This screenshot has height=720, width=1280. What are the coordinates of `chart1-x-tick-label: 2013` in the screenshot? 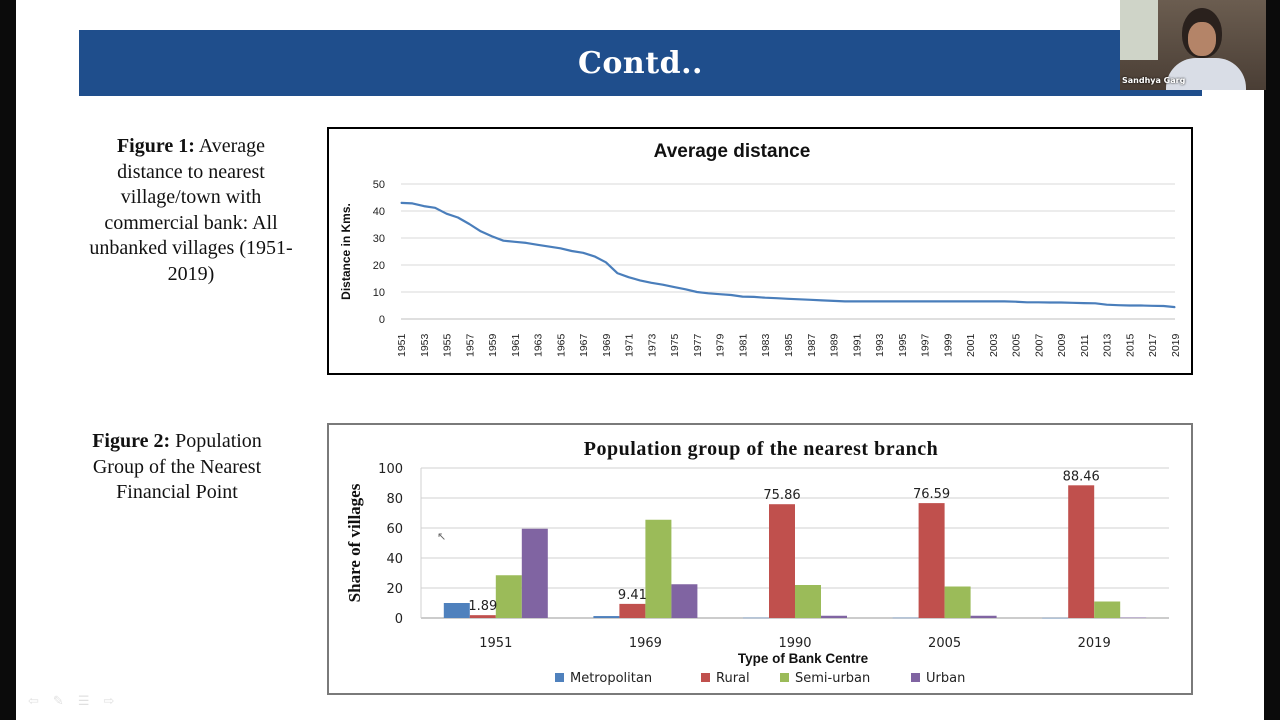 It's located at (1108, 345).